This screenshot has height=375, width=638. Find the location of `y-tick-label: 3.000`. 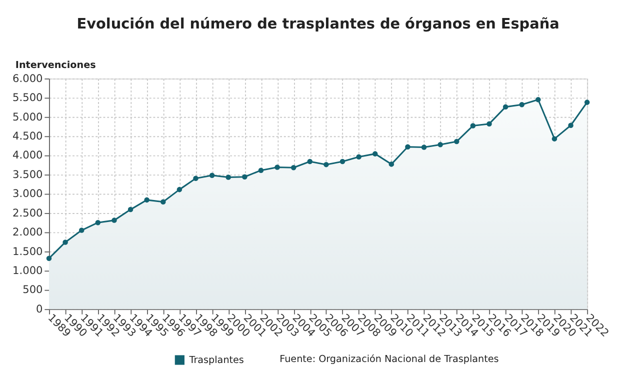

y-tick-label: 3.000 is located at coordinates (28, 194).